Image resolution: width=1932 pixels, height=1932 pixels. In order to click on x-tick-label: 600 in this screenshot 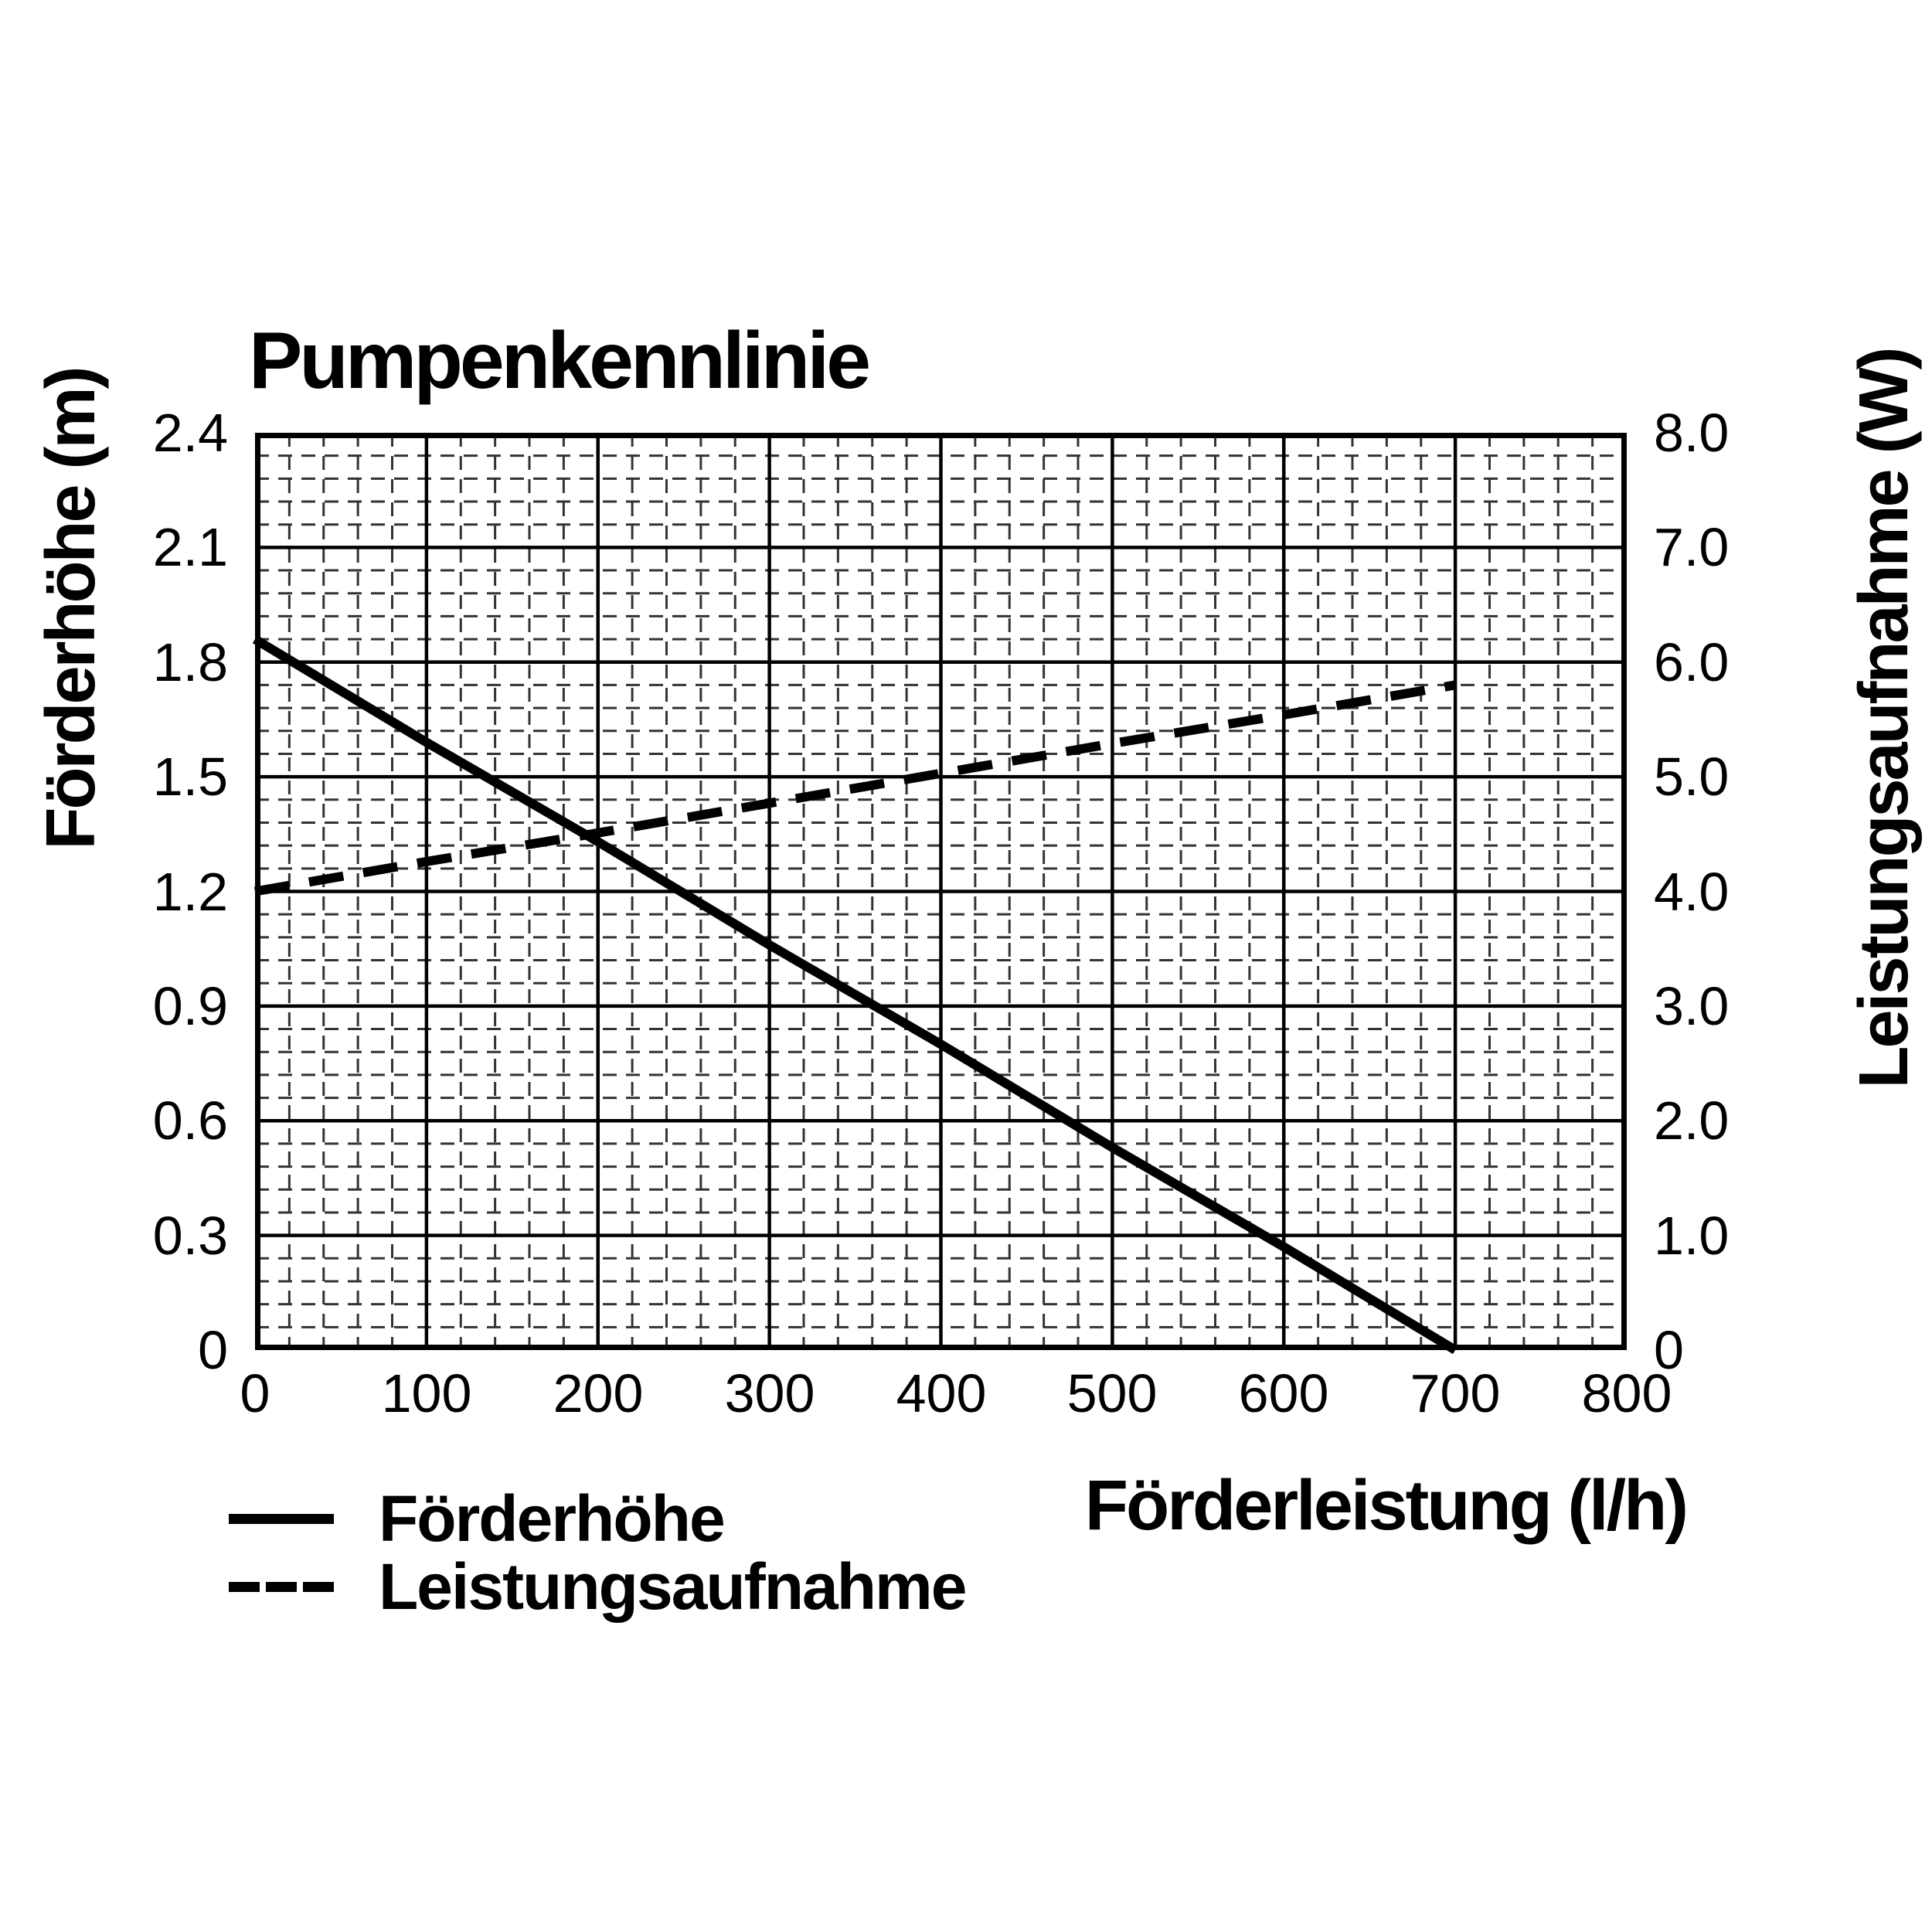, I will do `click(1284, 1393)`.